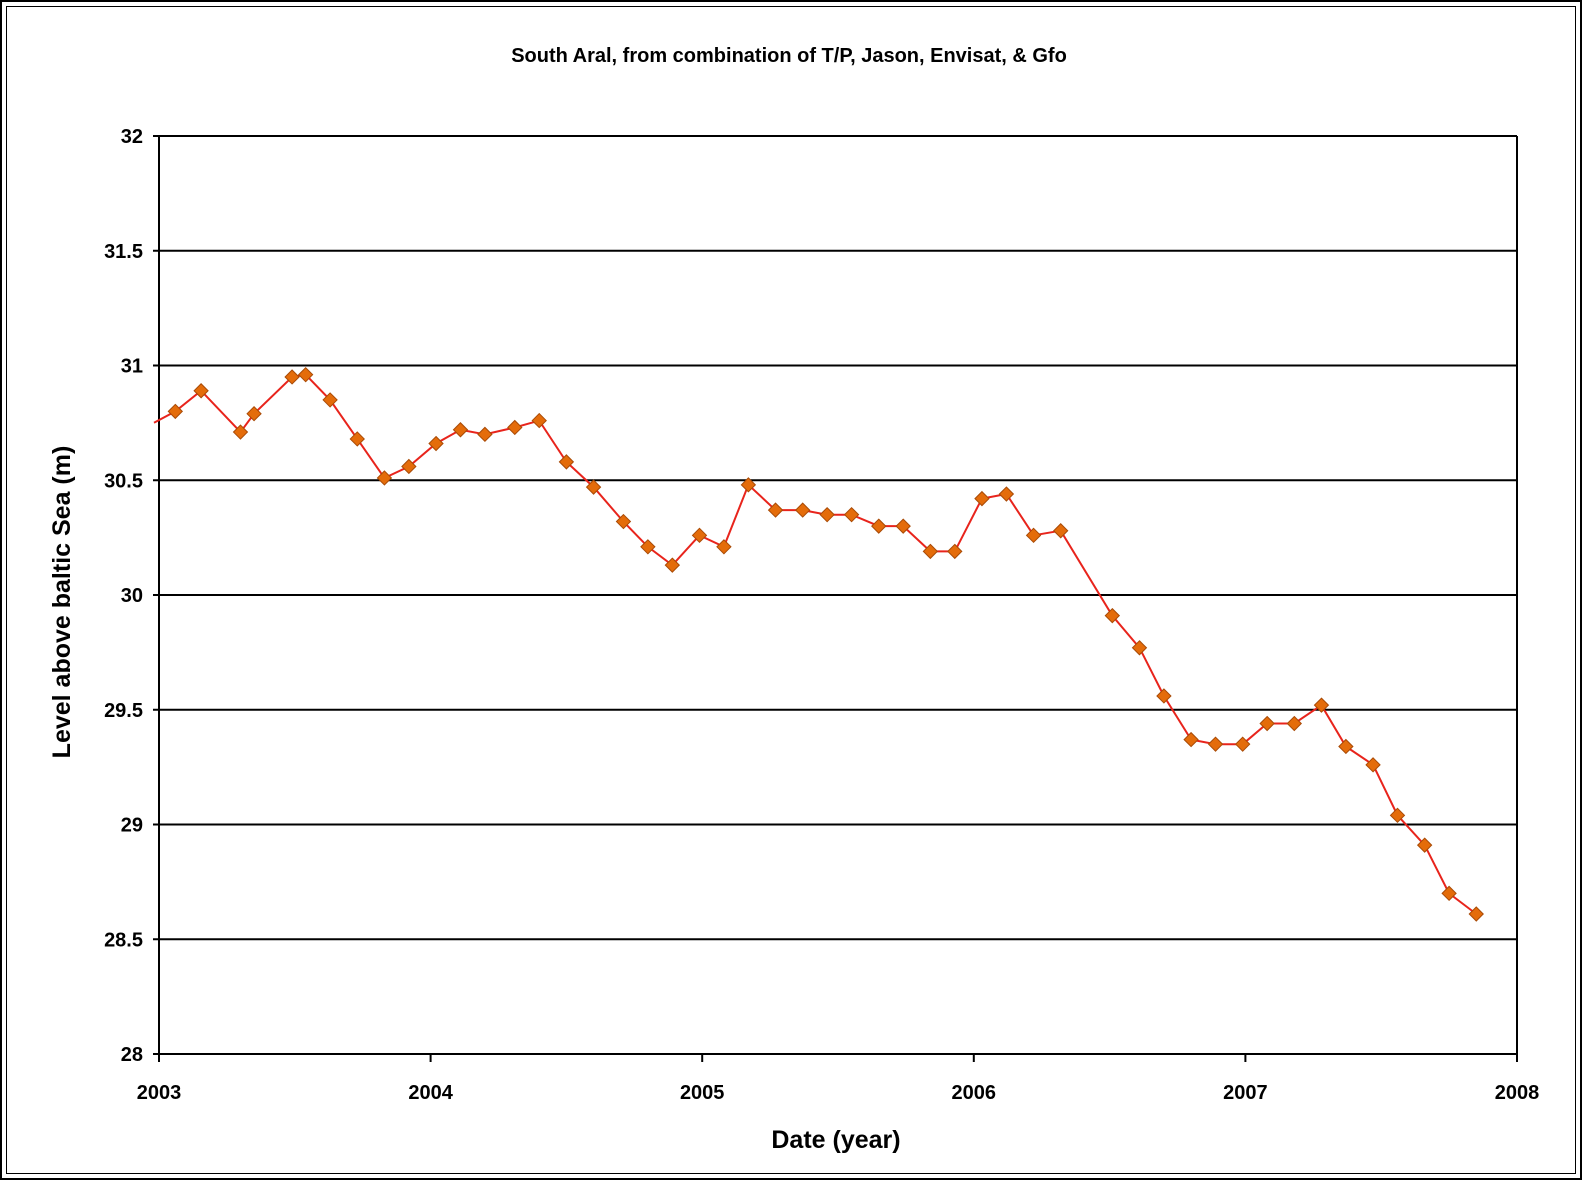  Describe the element at coordinates (430, 1093) in the screenshot. I see `x-tick-label: 2004` at that location.